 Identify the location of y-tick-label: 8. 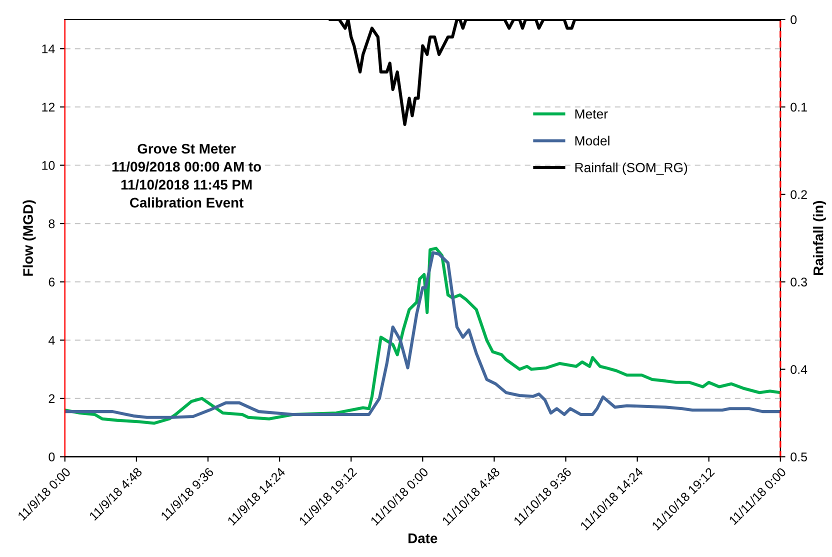
(51, 223).